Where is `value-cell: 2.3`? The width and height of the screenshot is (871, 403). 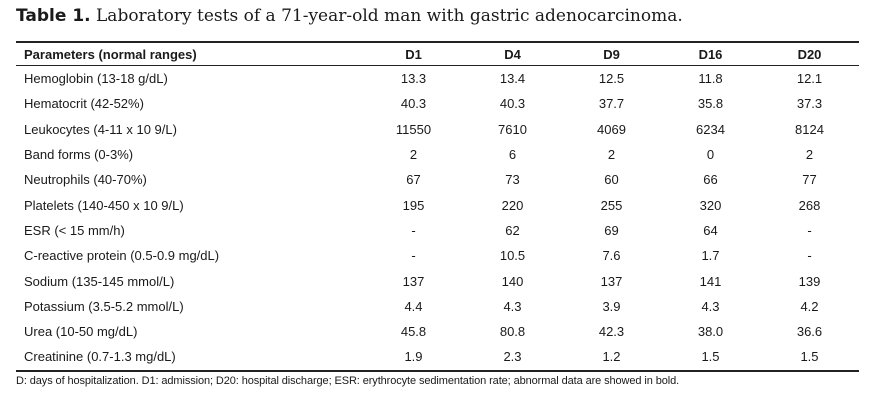
value-cell: 2.3 is located at coordinates (512, 357).